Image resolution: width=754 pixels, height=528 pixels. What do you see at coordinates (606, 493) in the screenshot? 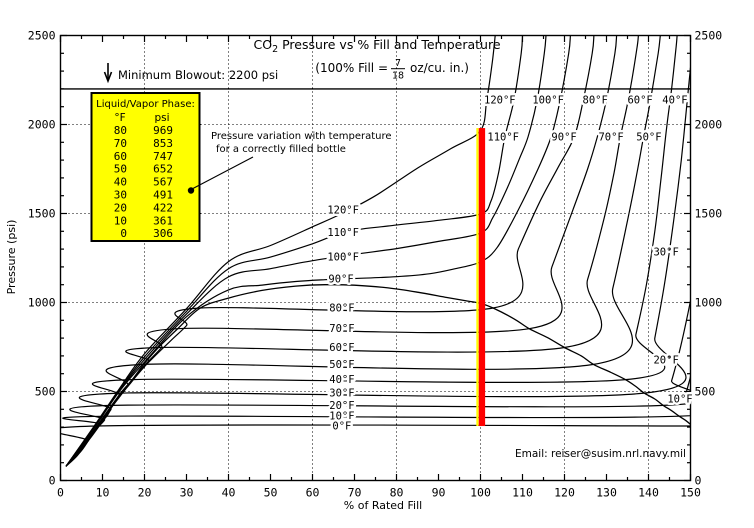
I see `x-tick-label: 130` at bounding box center [606, 493].